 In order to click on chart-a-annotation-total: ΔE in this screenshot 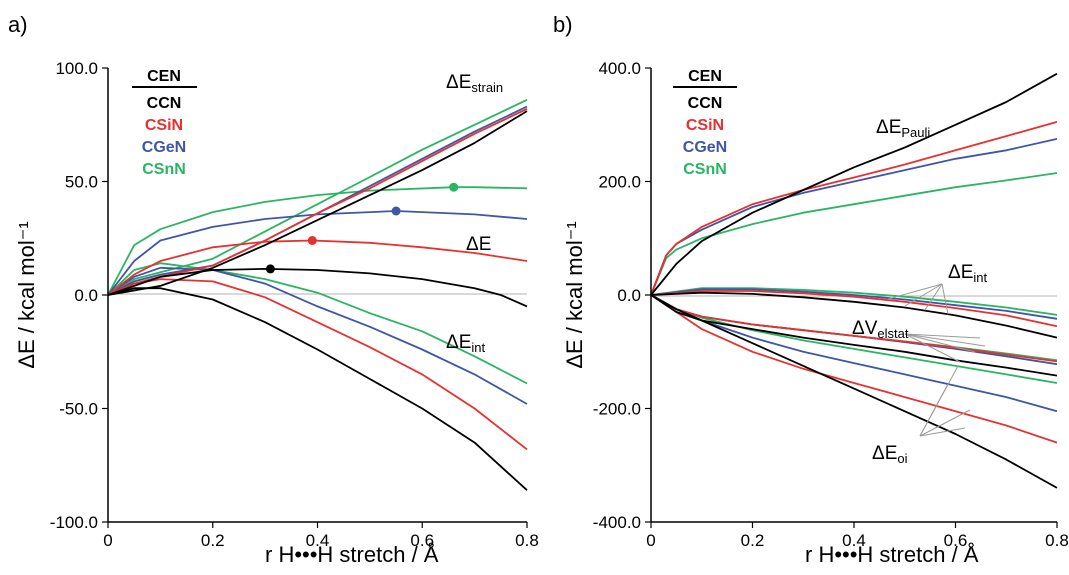, I will do `click(478, 244)`.